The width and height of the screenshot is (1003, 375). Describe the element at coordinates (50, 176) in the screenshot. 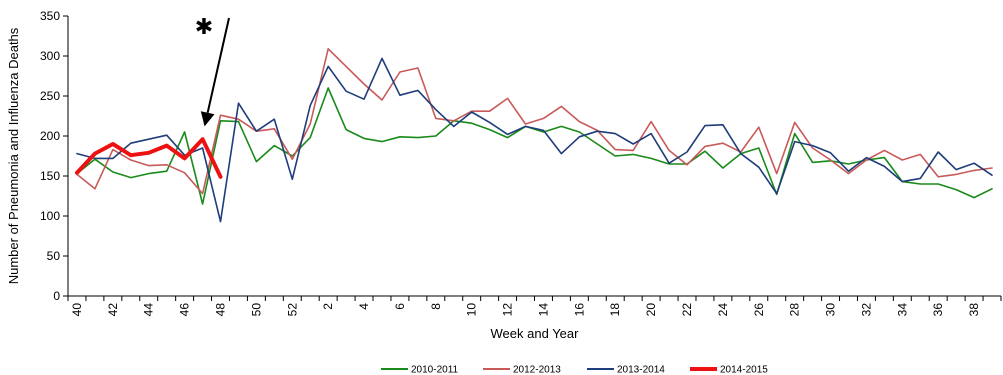

I see `y-tick-label: 150` at that location.